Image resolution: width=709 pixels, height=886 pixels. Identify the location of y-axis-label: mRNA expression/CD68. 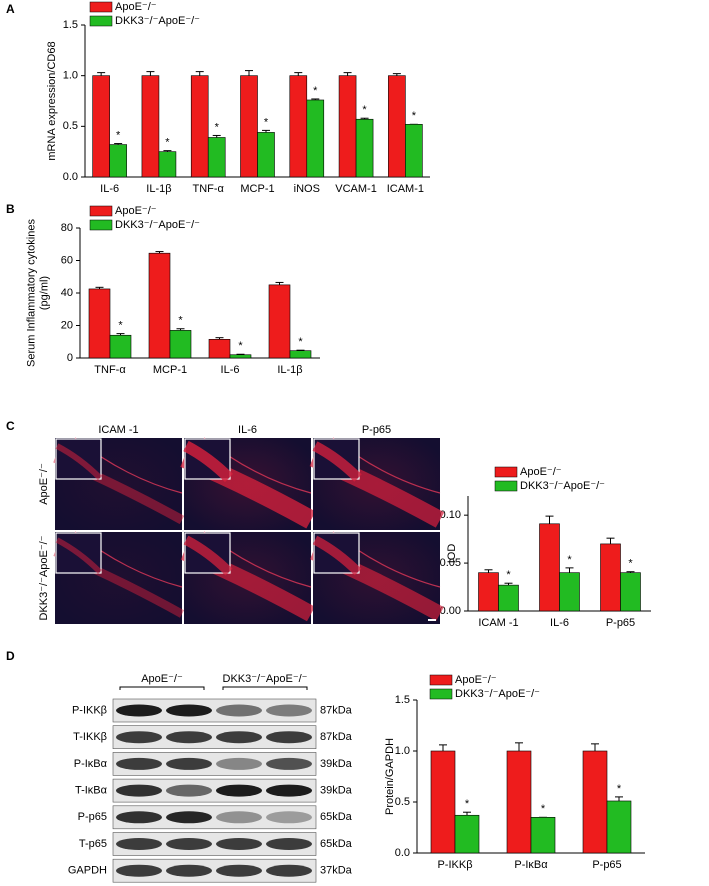
(52, 100).